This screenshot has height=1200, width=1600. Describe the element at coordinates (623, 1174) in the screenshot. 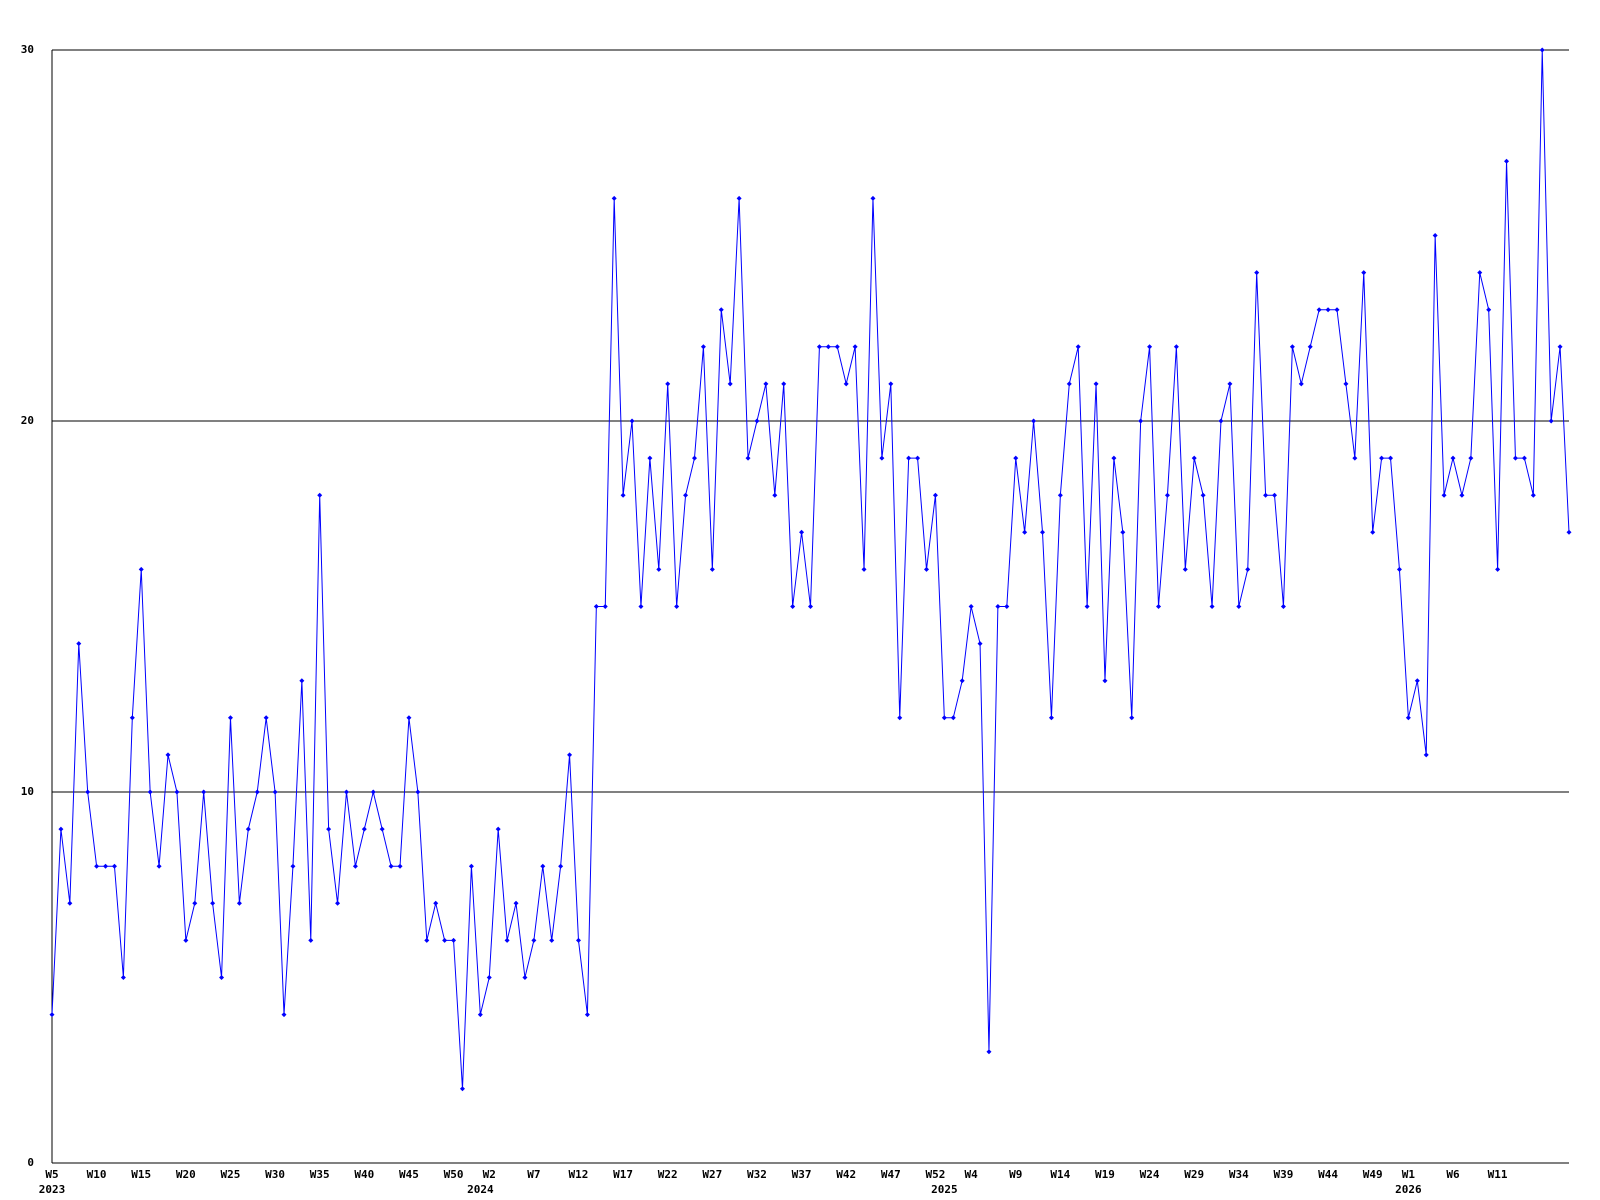

I see `x-tick-label: W17` at that location.